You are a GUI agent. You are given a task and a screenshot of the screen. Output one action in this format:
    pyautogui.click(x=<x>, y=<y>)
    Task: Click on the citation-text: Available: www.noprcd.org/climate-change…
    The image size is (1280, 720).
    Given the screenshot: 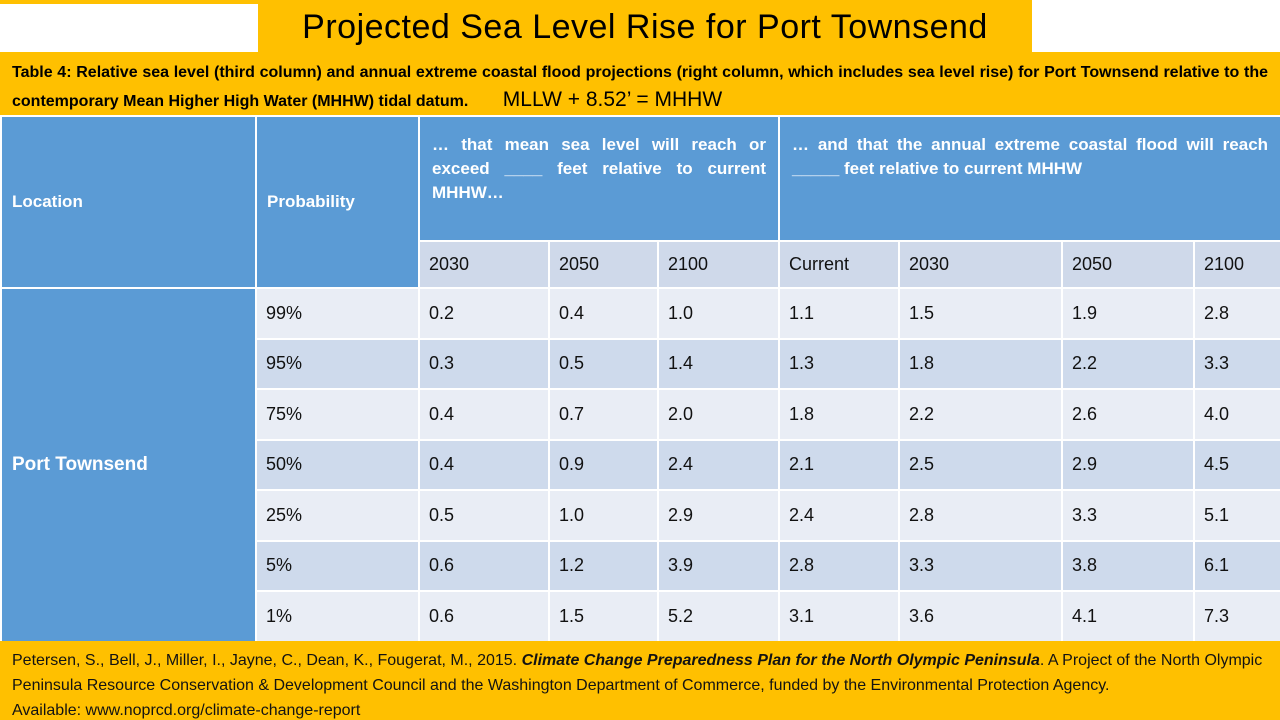 What is the action you would take?
    pyautogui.click(x=186, y=710)
    